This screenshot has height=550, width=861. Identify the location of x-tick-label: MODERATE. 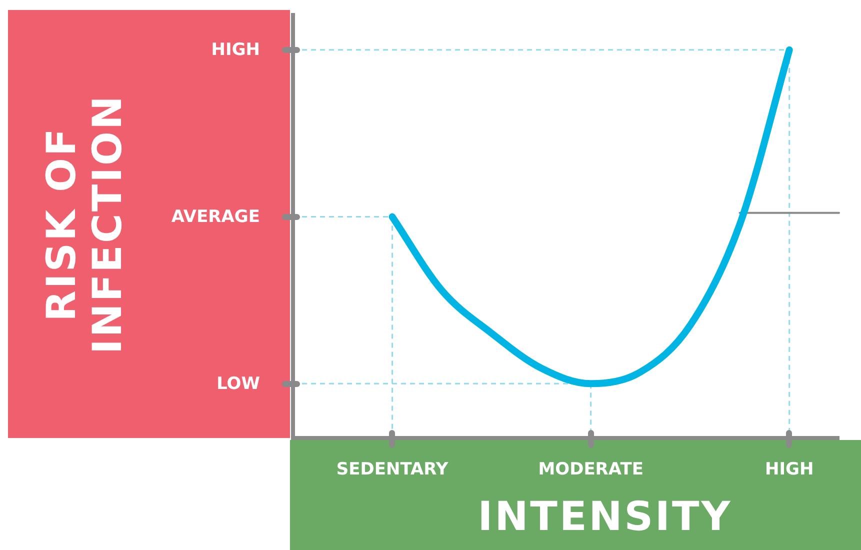
(591, 470).